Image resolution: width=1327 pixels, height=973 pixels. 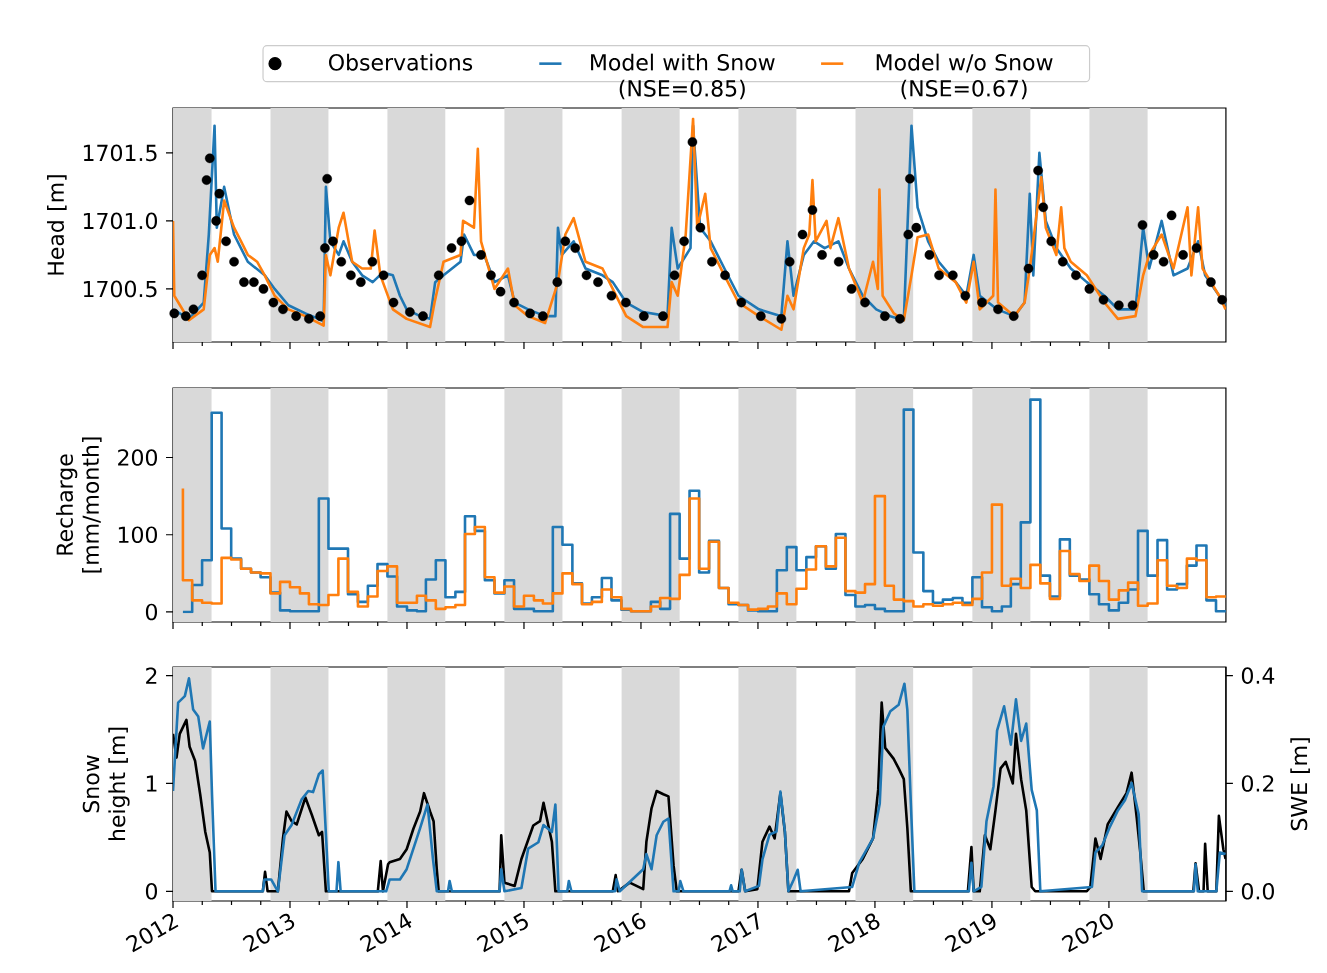 I want to click on y-tick-label: 1, so click(x=151, y=783).